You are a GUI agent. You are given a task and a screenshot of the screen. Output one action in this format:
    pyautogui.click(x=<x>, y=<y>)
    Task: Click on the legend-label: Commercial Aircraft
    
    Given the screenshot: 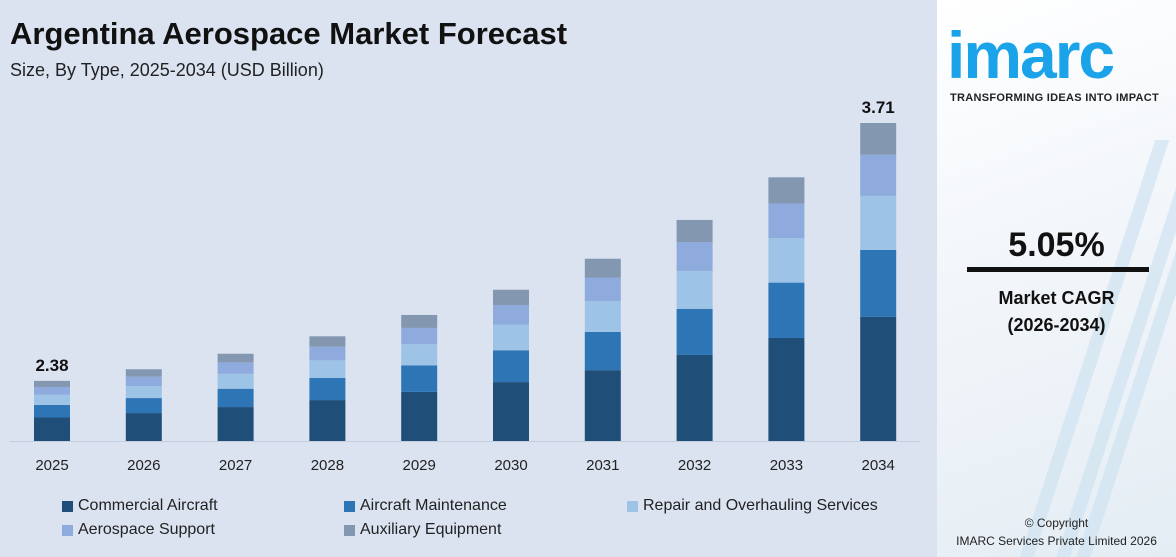 What is the action you would take?
    pyautogui.click(x=148, y=505)
    